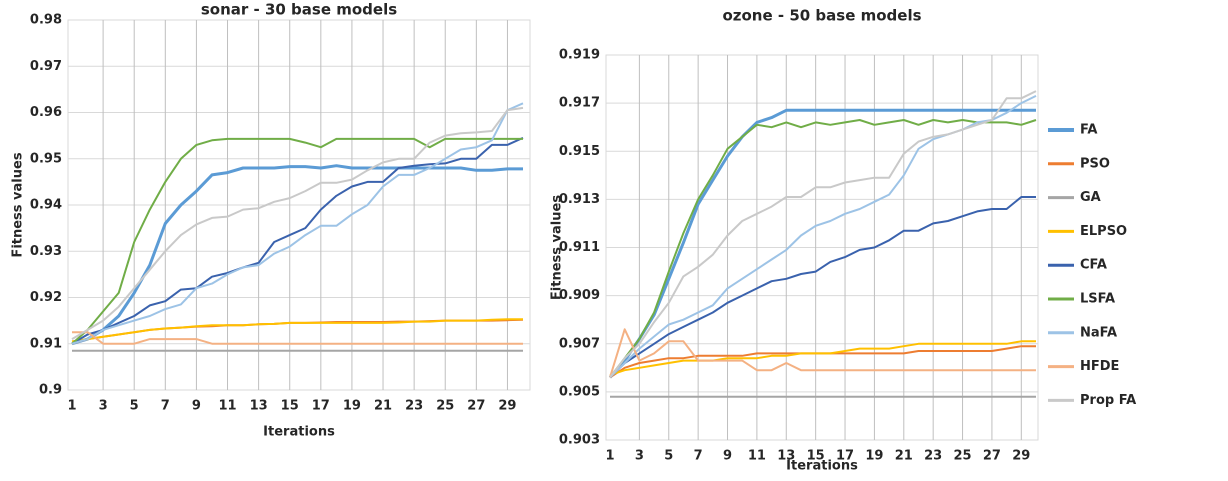 This screenshot has height=481, width=1228. I want to click on legend-label: FA, so click(1088, 130).